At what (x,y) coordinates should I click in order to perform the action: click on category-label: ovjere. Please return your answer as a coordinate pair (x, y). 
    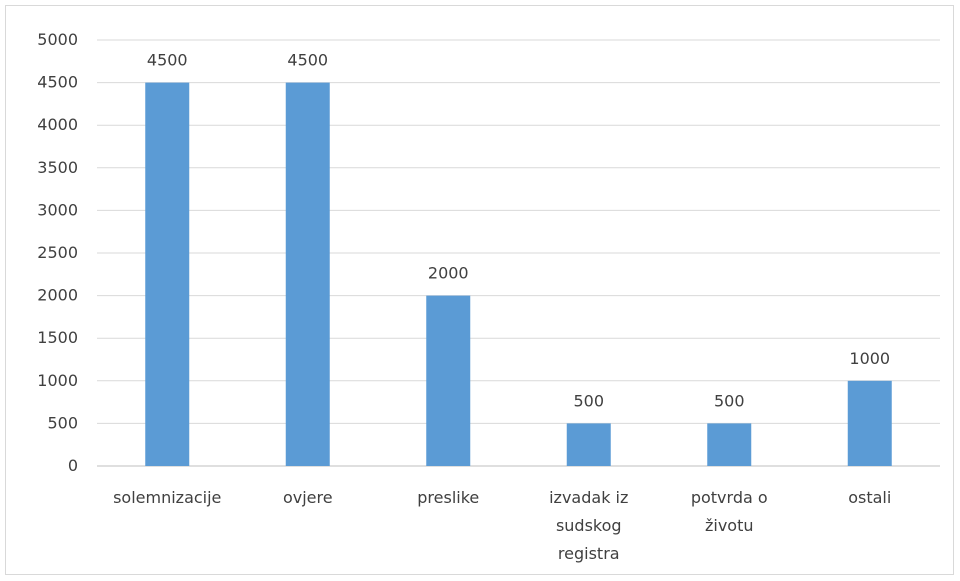
    Looking at the image, I should click on (308, 497).